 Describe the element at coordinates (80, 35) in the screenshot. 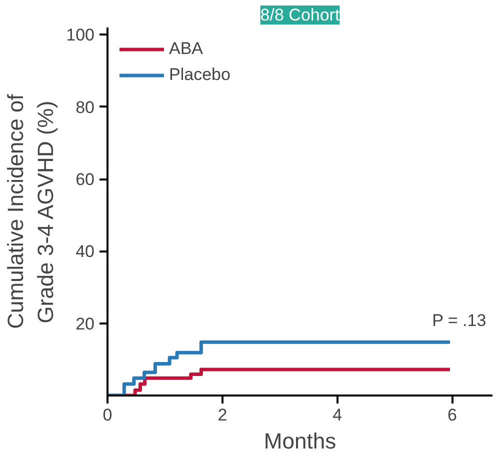

I see `y-tick-label: 100` at that location.